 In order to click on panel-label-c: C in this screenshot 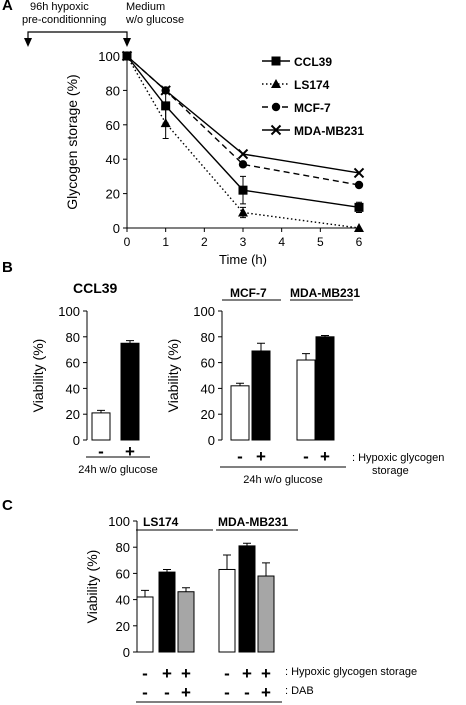, I will do `click(7, 505)`.